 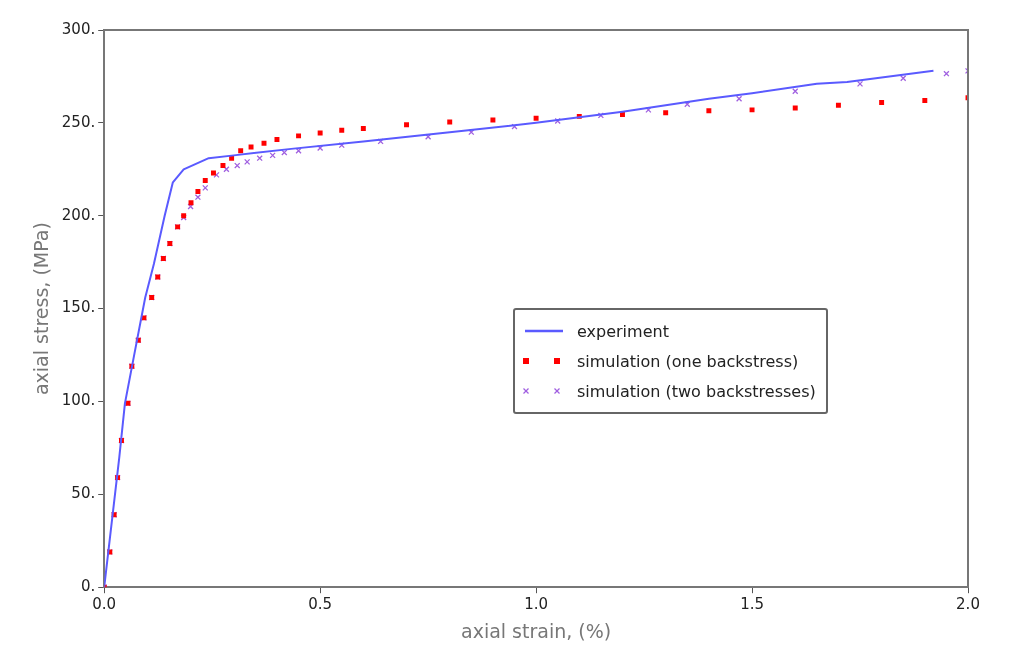 I want to click on y-tick-label: 100., so click(x=78, y=400).